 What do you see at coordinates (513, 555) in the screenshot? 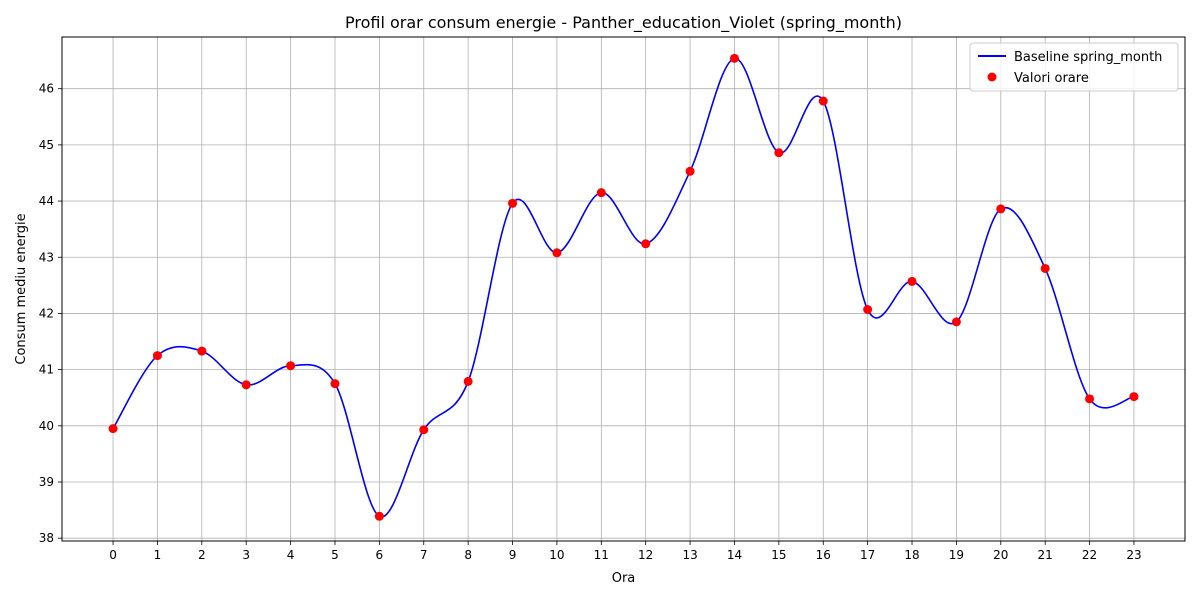
I see `x-tick-label: 9` at bounding box center [513, 555].